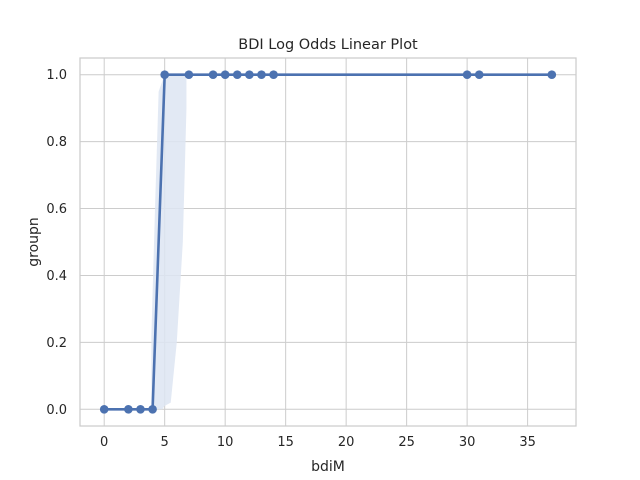 This screenshot has width=640, height=480. Describe the element at coordinates (328, 45) in the screenshot. I see `chart-title: BDI Log Odds Linear Plot` at that location.